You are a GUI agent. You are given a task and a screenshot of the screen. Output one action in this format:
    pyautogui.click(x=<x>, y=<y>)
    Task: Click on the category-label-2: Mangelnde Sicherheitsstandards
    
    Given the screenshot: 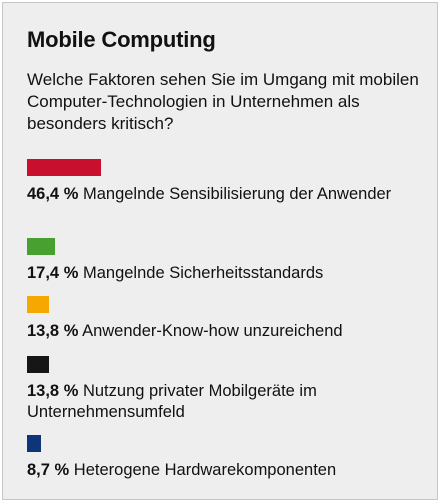 What is the action you would take?
    pyautogui.click(x=203, y=273)
    